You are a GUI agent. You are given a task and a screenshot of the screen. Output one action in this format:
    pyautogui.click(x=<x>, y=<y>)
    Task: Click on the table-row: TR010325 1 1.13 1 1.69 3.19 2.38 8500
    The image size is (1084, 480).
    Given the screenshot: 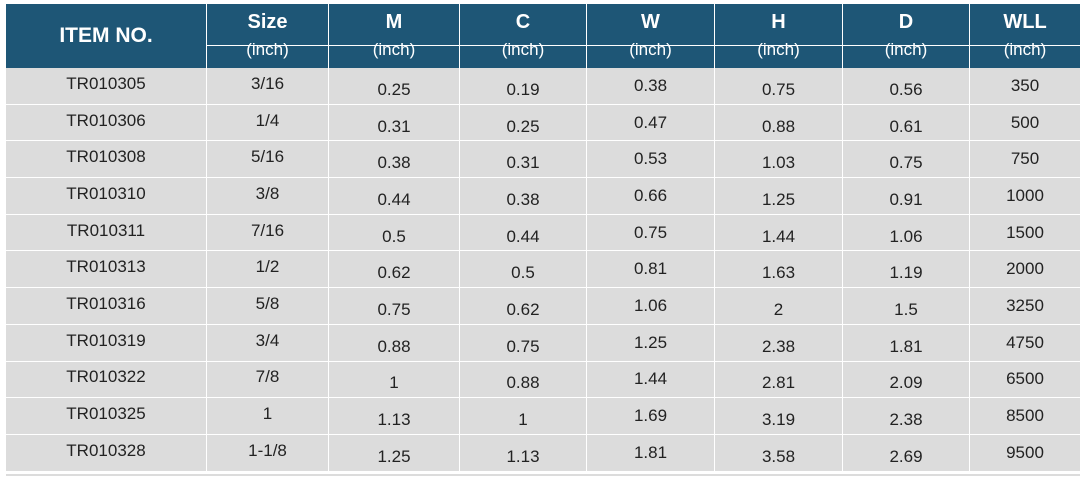 What is the action you would take?
    pyautogui.click(x=543, y=416)
    